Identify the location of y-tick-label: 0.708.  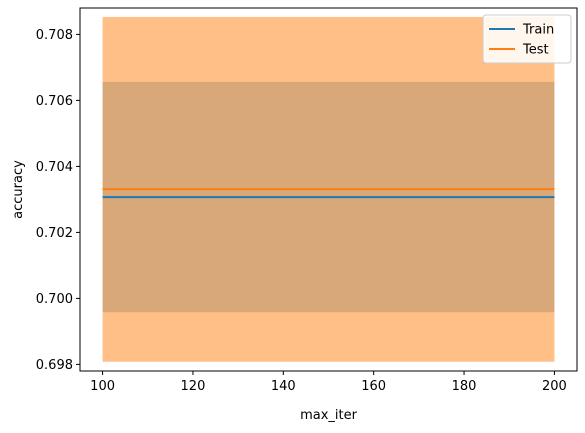
(54, 35).